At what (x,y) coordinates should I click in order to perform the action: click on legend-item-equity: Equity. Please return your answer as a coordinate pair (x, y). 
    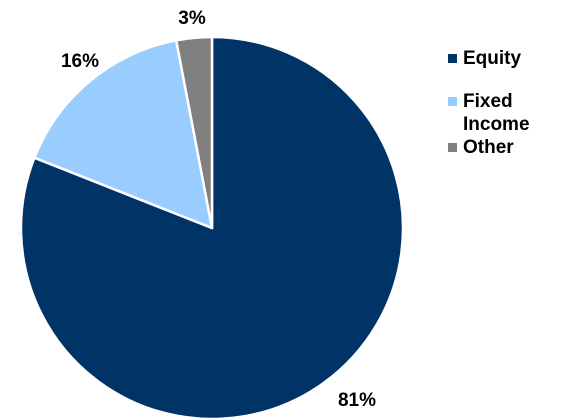
    Looking at the image, I should click on (503, 58).